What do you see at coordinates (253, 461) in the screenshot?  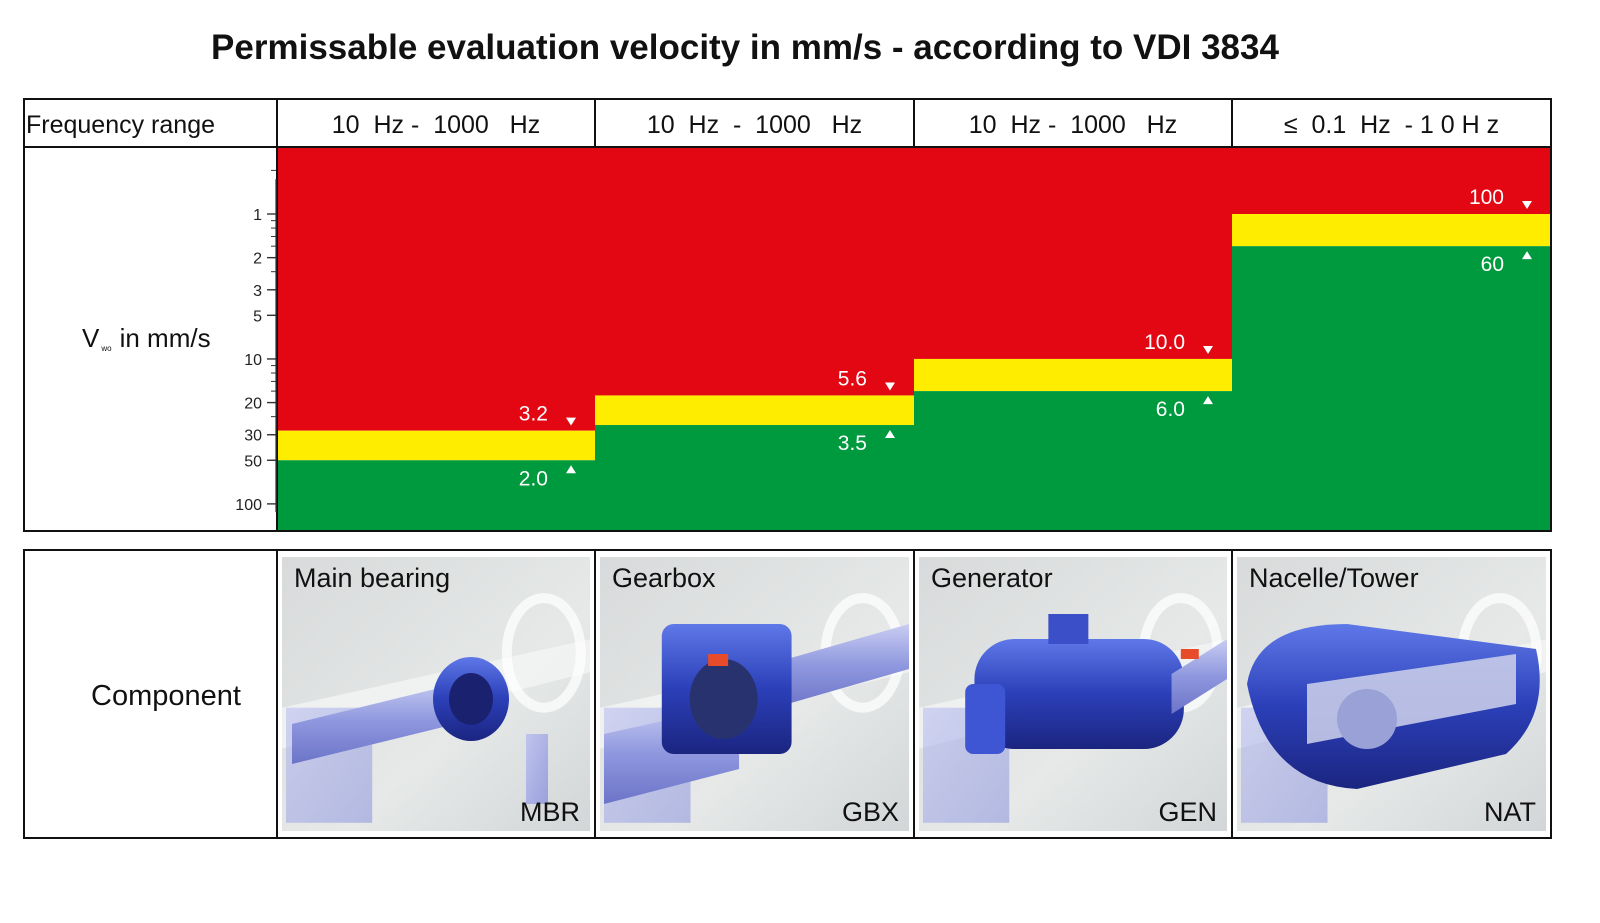 I see `y-tick-label: 50` at bounding box center [253, 461].